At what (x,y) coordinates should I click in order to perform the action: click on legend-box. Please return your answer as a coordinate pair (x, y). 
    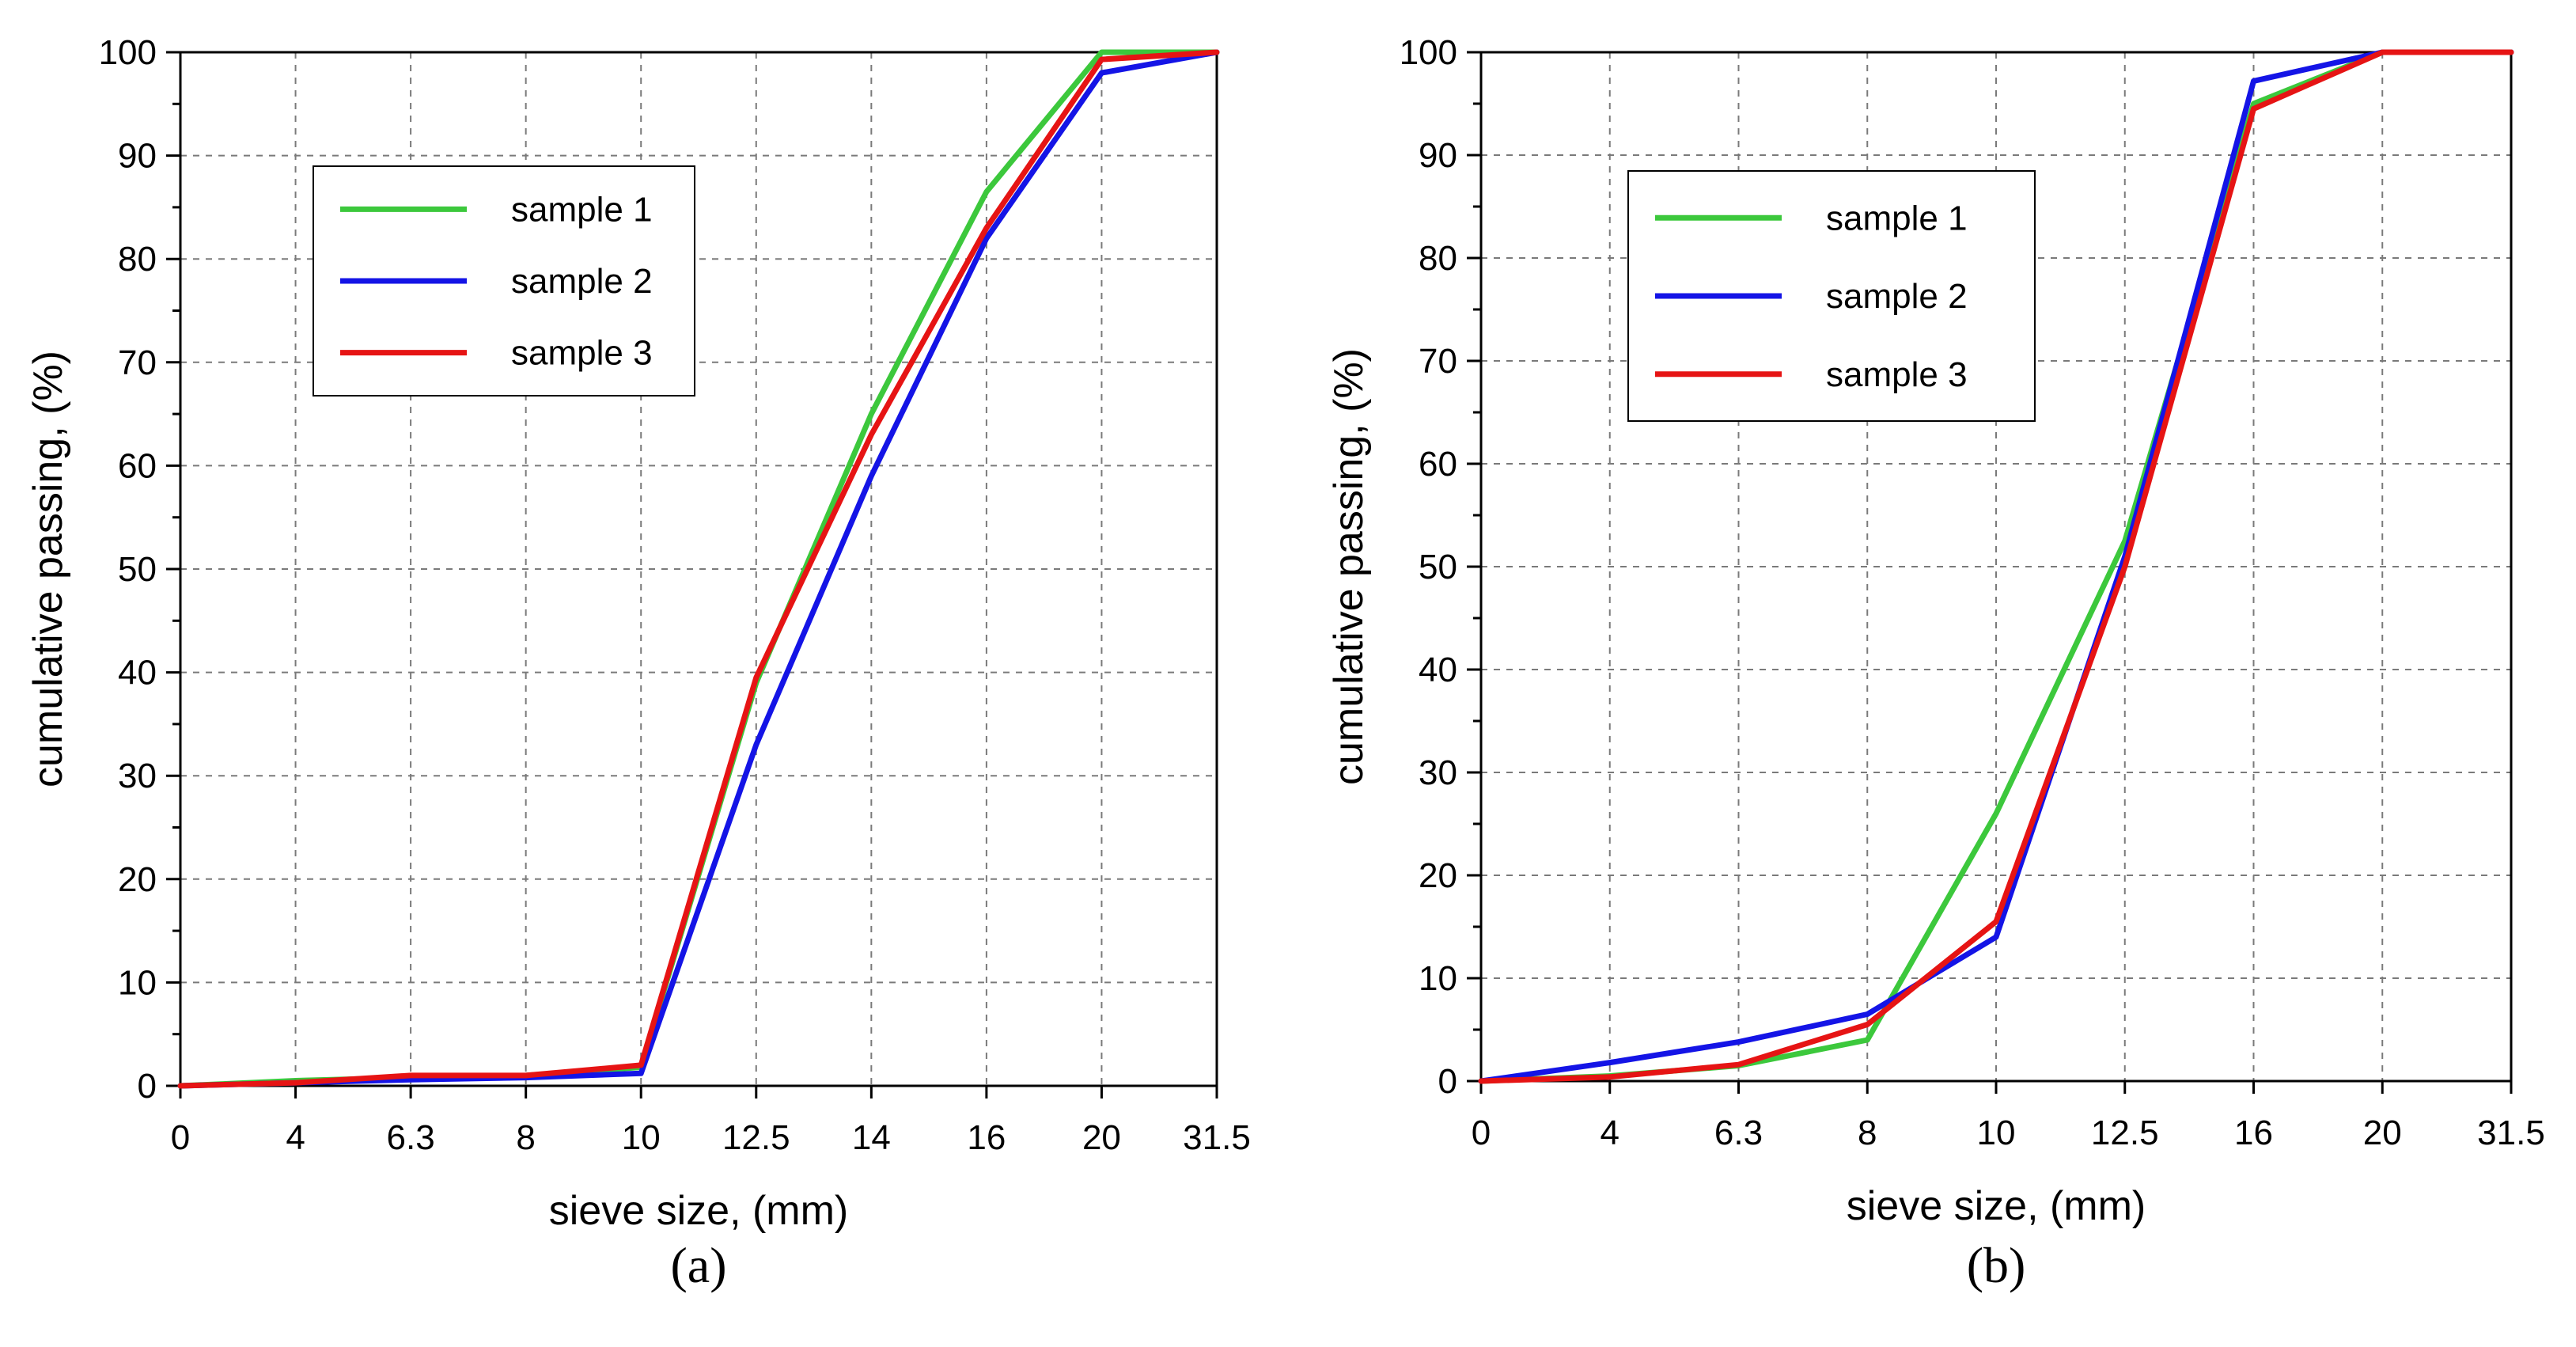
    Looking at the image, I should click on (504, 281).